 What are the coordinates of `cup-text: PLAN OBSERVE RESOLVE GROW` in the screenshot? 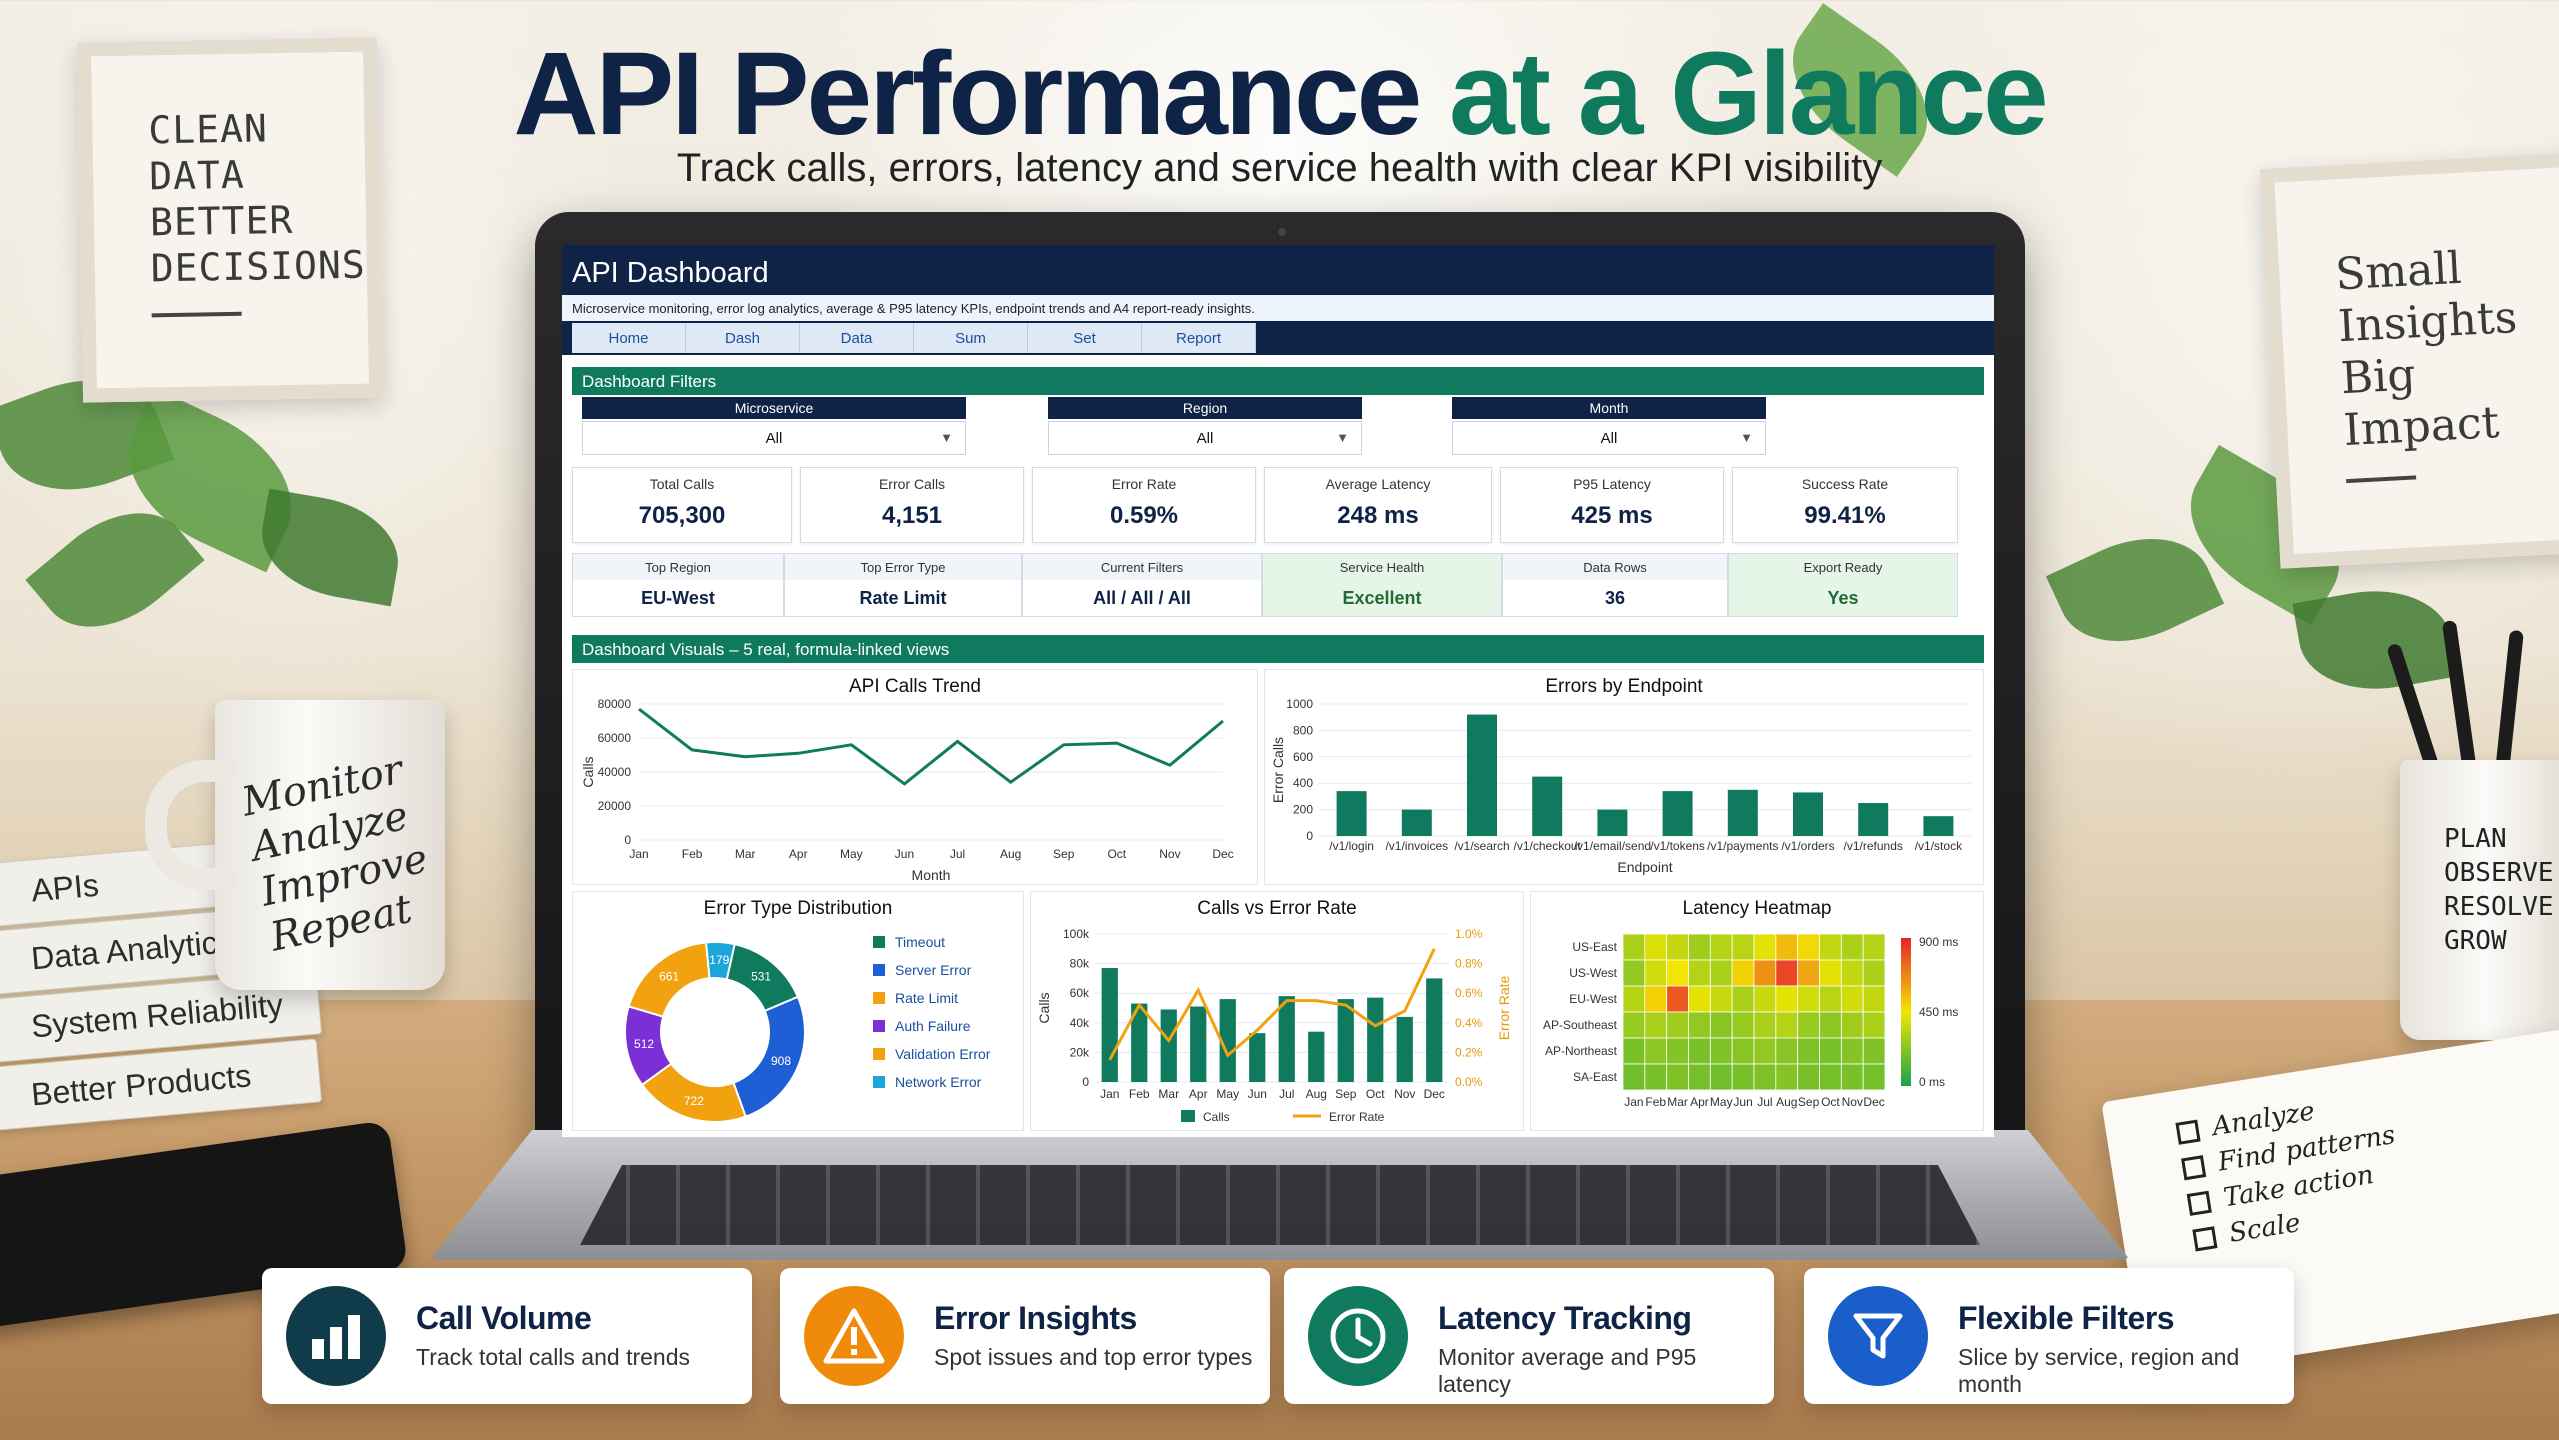 It's located at (2499, 890).